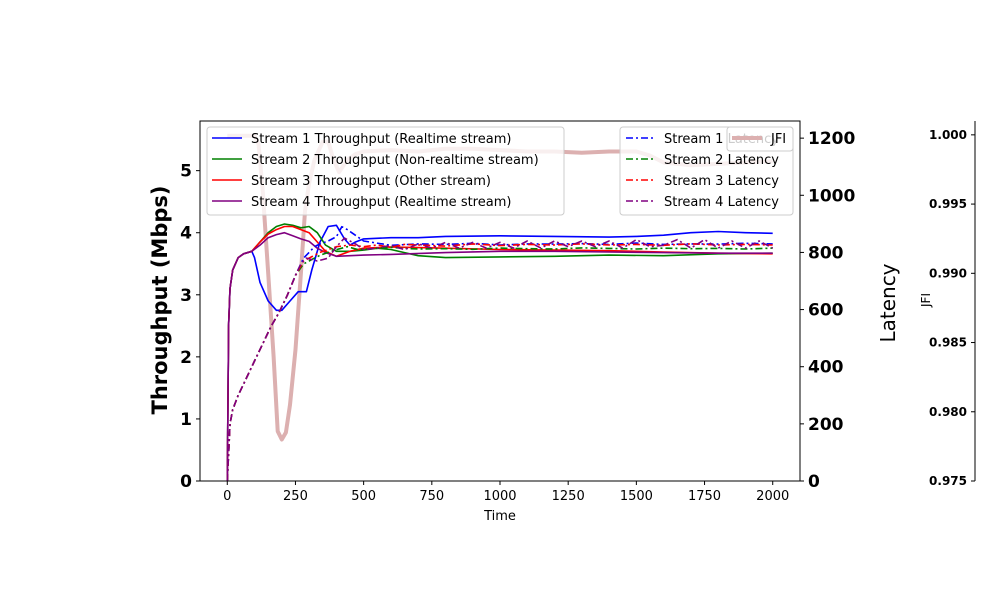  I want to click on y-axis-label-jfi: JFI, so click(926, 300).